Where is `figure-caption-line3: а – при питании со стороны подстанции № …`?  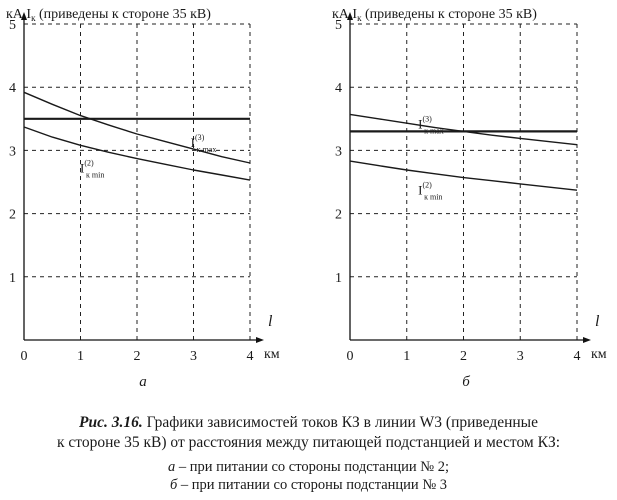
figure-caption-line3: а – при питании со стороны подстанции № … is located at coordinates (308, 467).